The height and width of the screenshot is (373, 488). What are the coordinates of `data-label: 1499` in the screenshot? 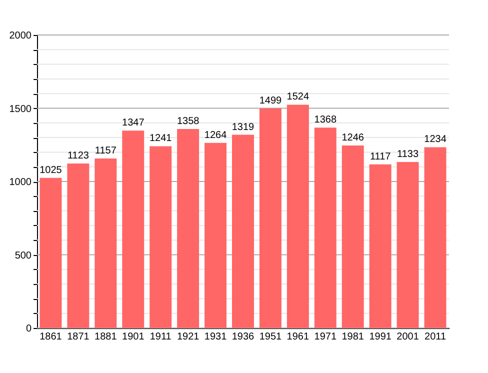 It's located at (270, 100).